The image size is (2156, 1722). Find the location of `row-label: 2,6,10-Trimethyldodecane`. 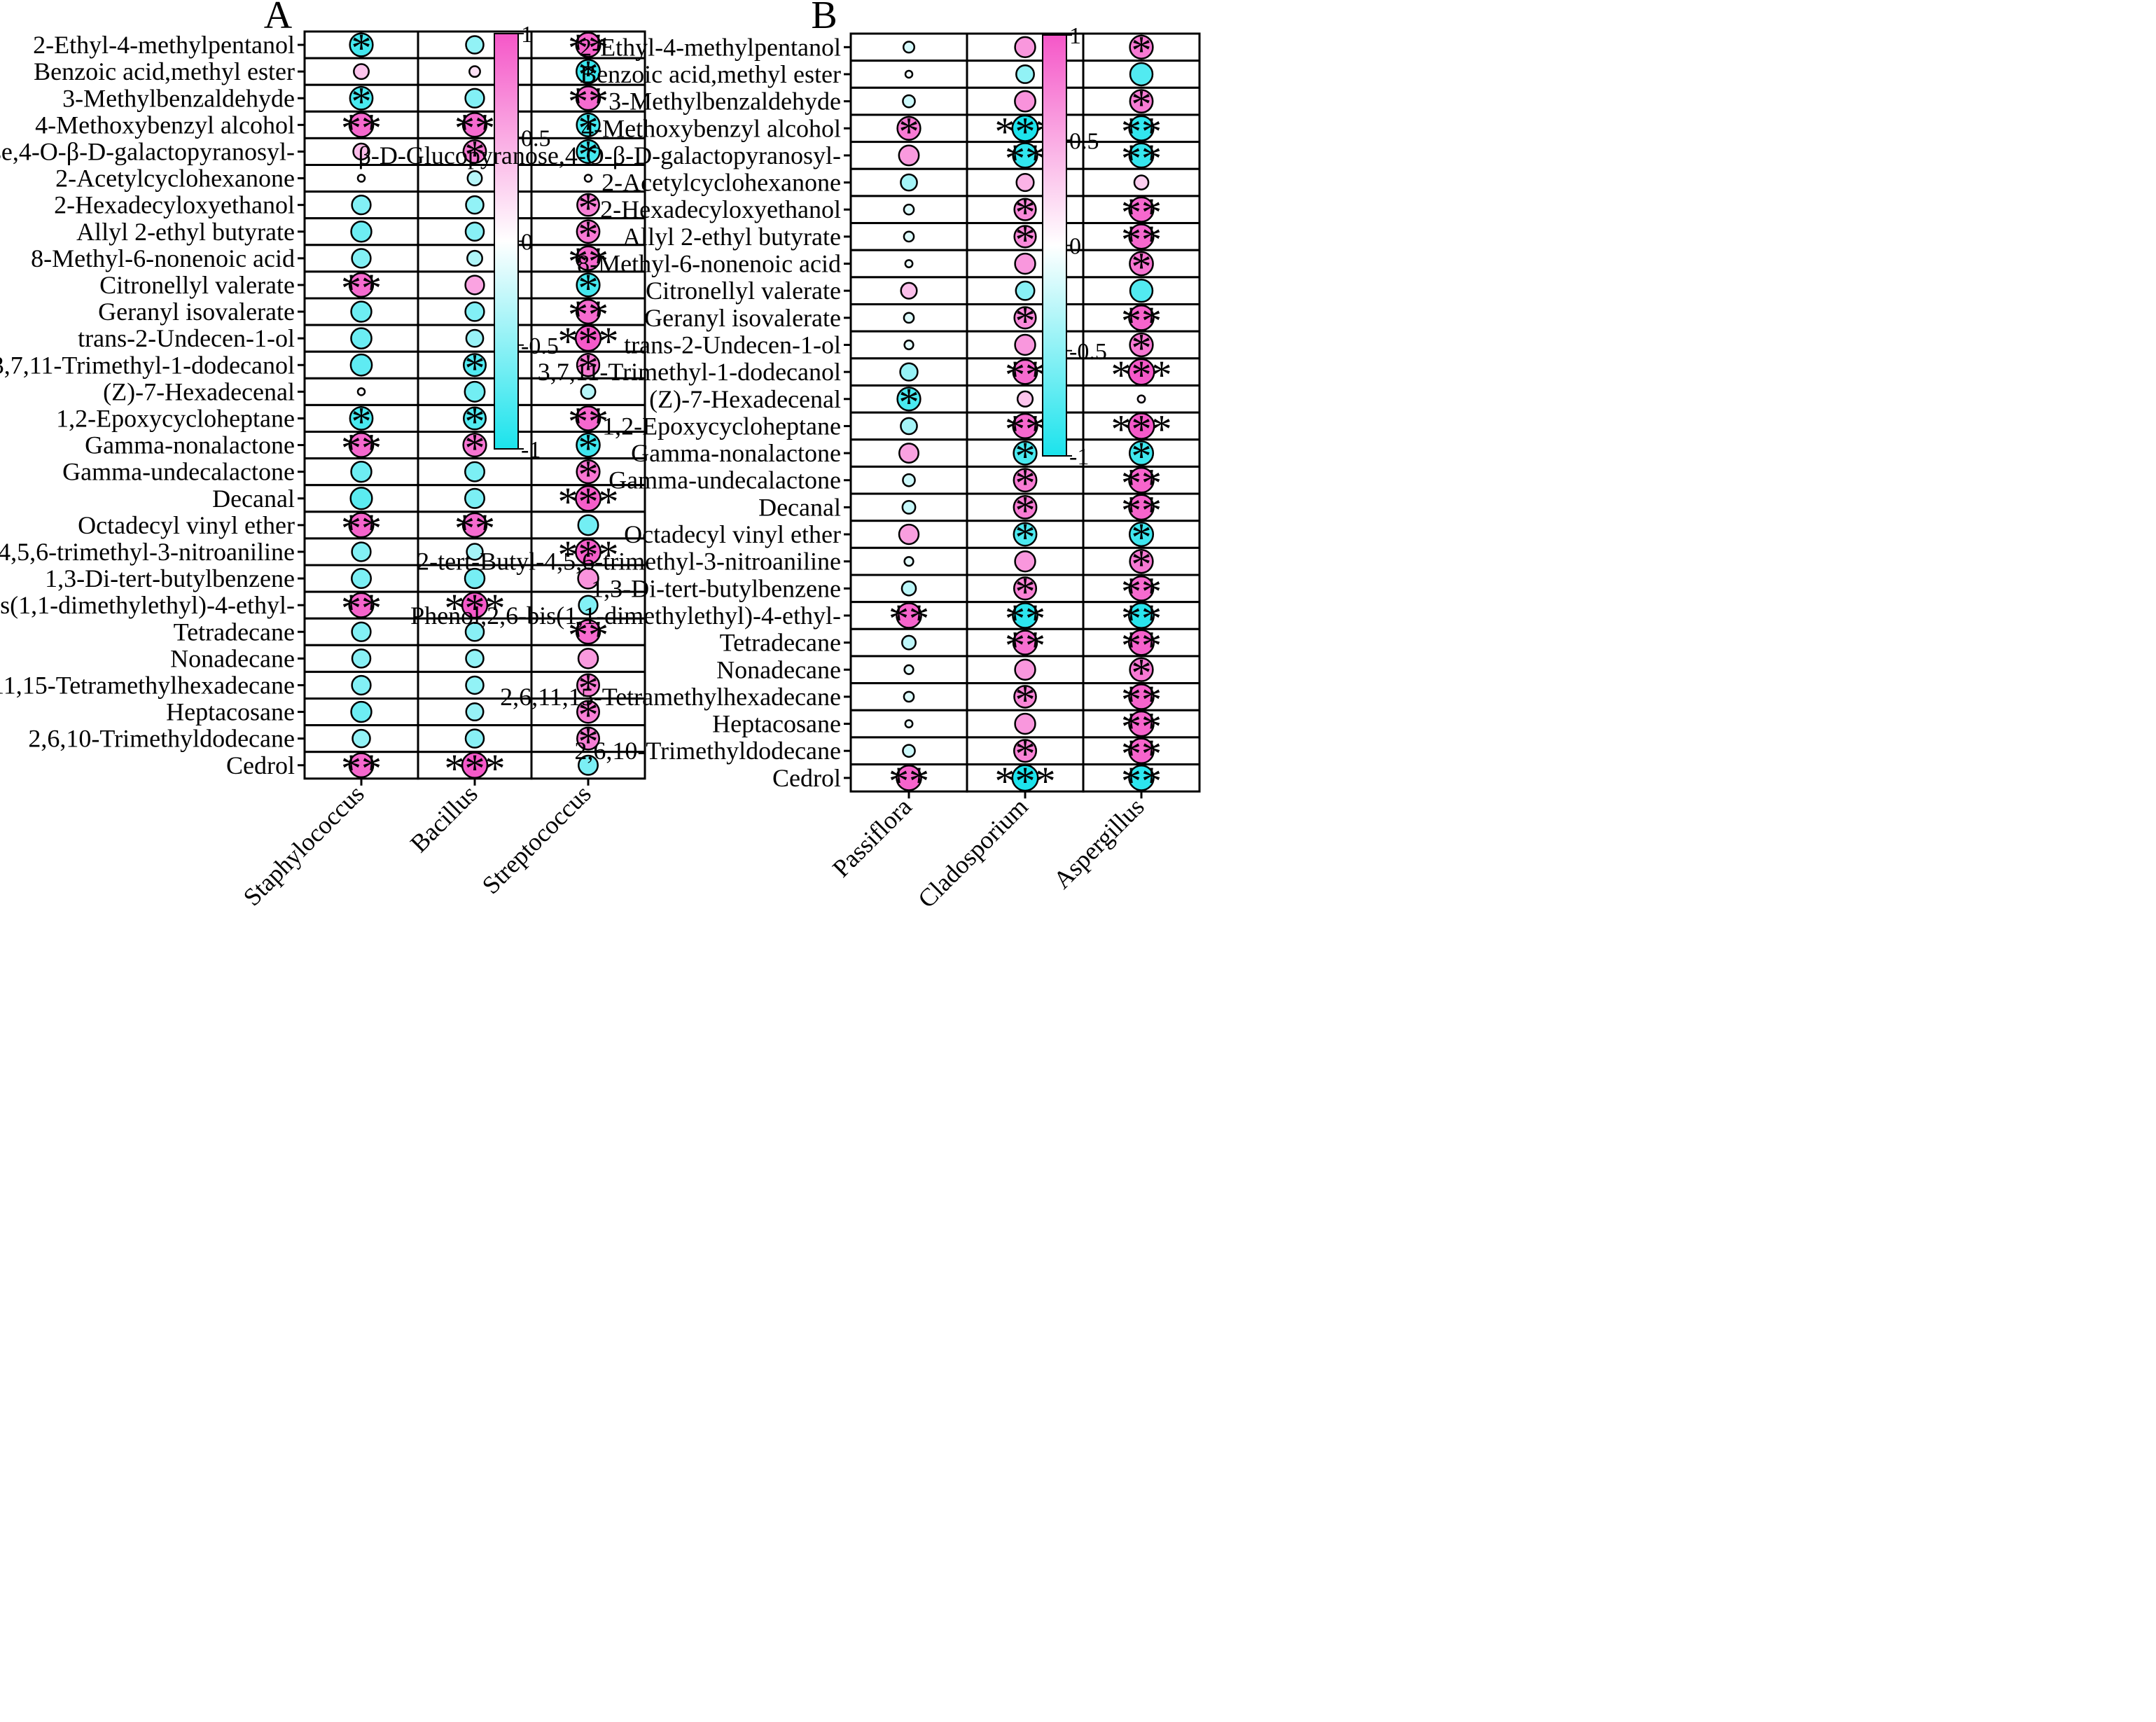

row-label: 2,6,10-Trimethyldodecane is located at coordinates (161, 739).